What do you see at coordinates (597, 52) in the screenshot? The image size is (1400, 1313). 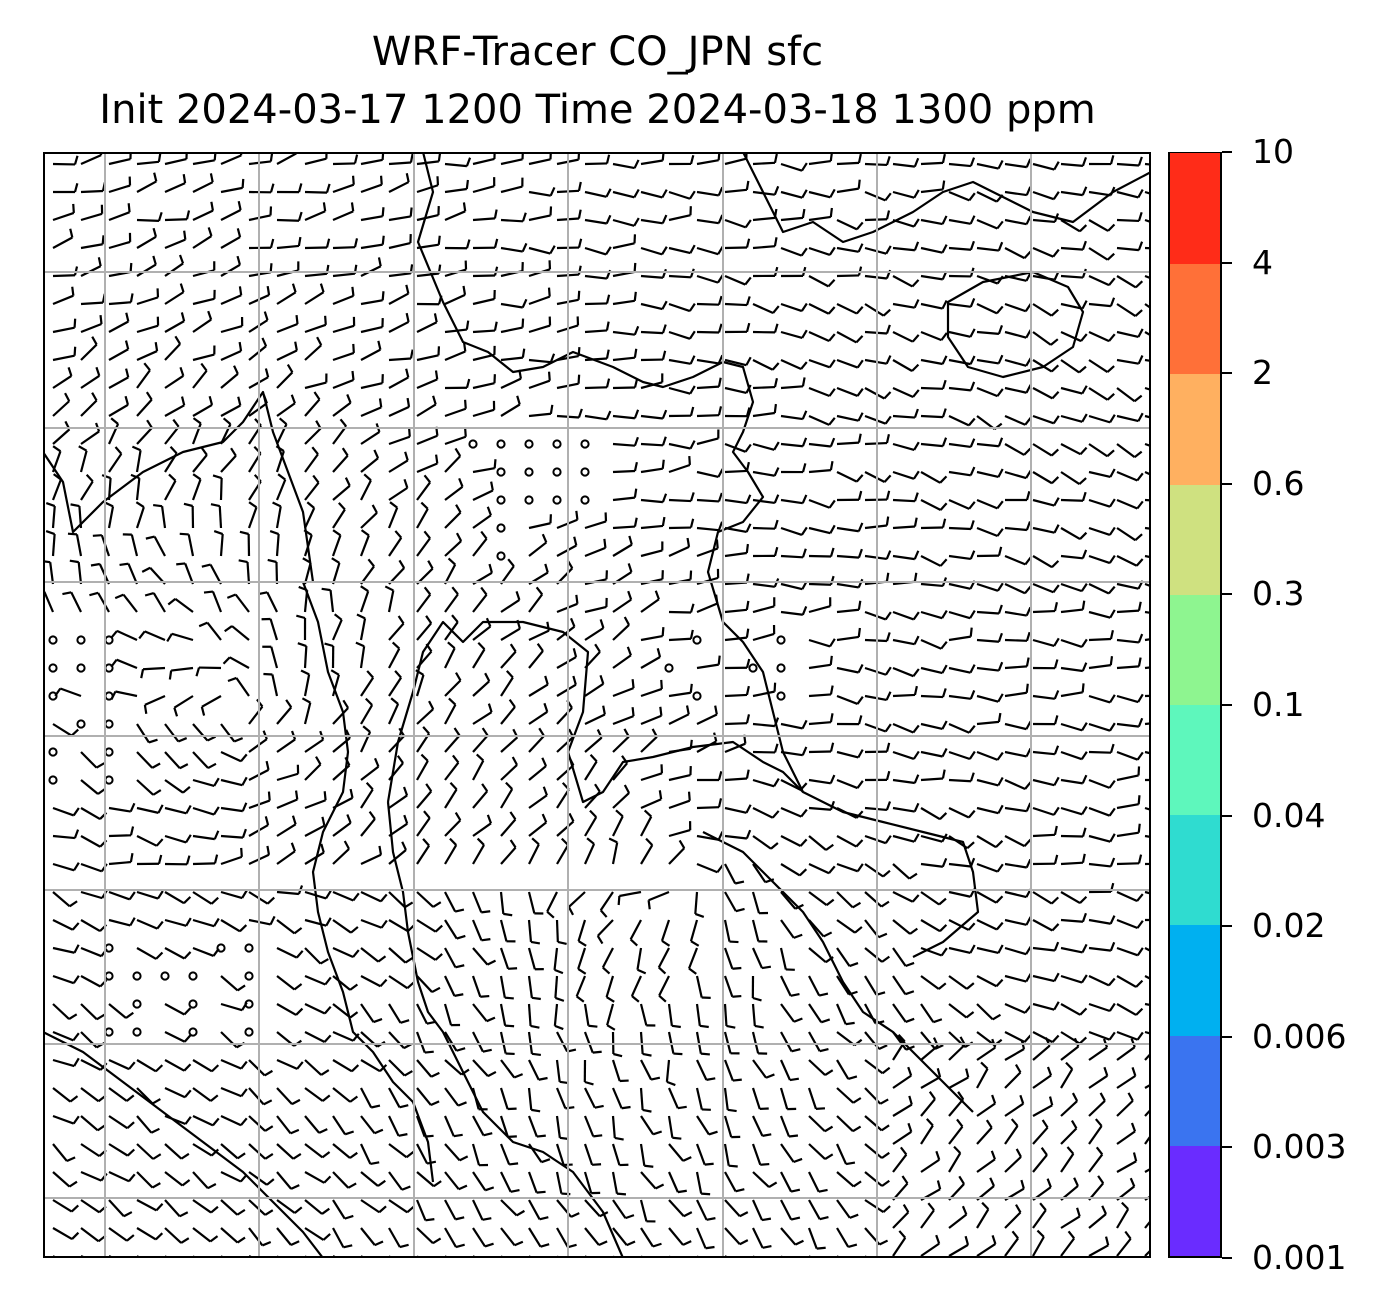 I see `map-title-line1: WRF-Tracer CO_JPN sfc` at bounding box center [597, 52].